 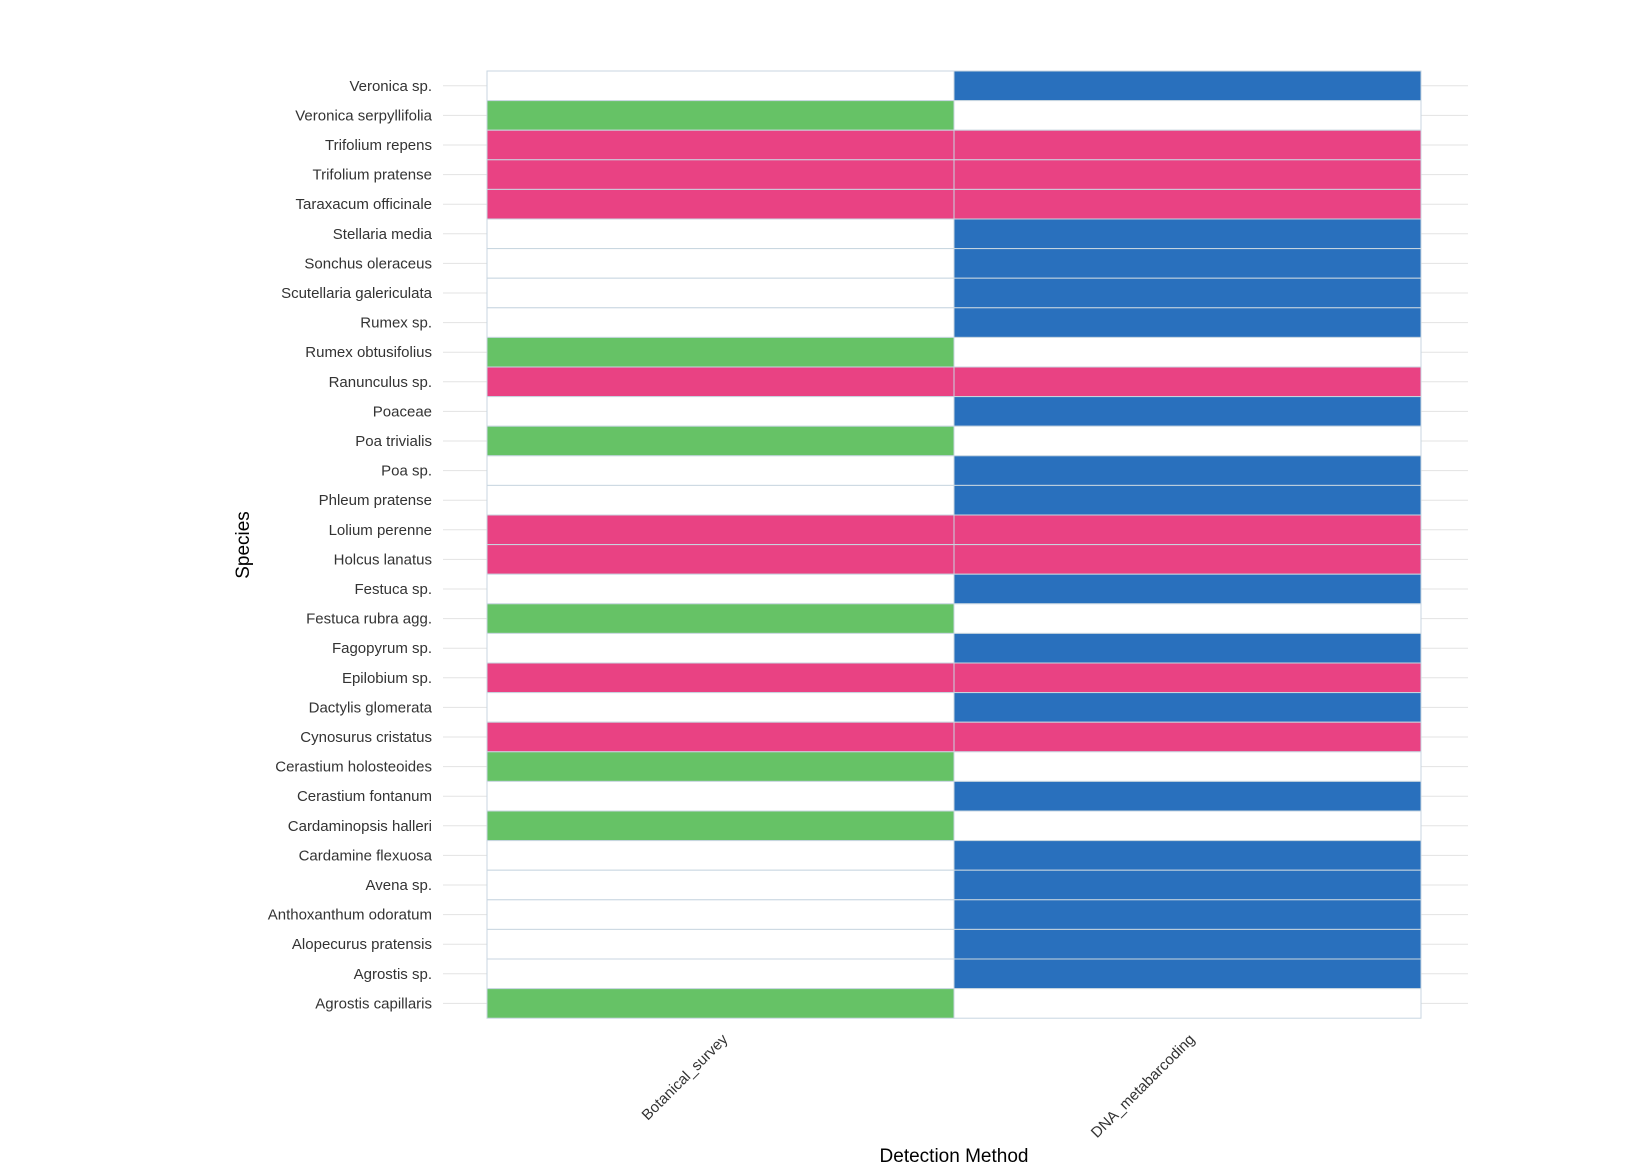 What do you see at coordinates (919, 1086) in the screenshot?
I see `x-tick-labels: Botanical_survey DNA_metabarcoding` at bounding box center [919, 1086].